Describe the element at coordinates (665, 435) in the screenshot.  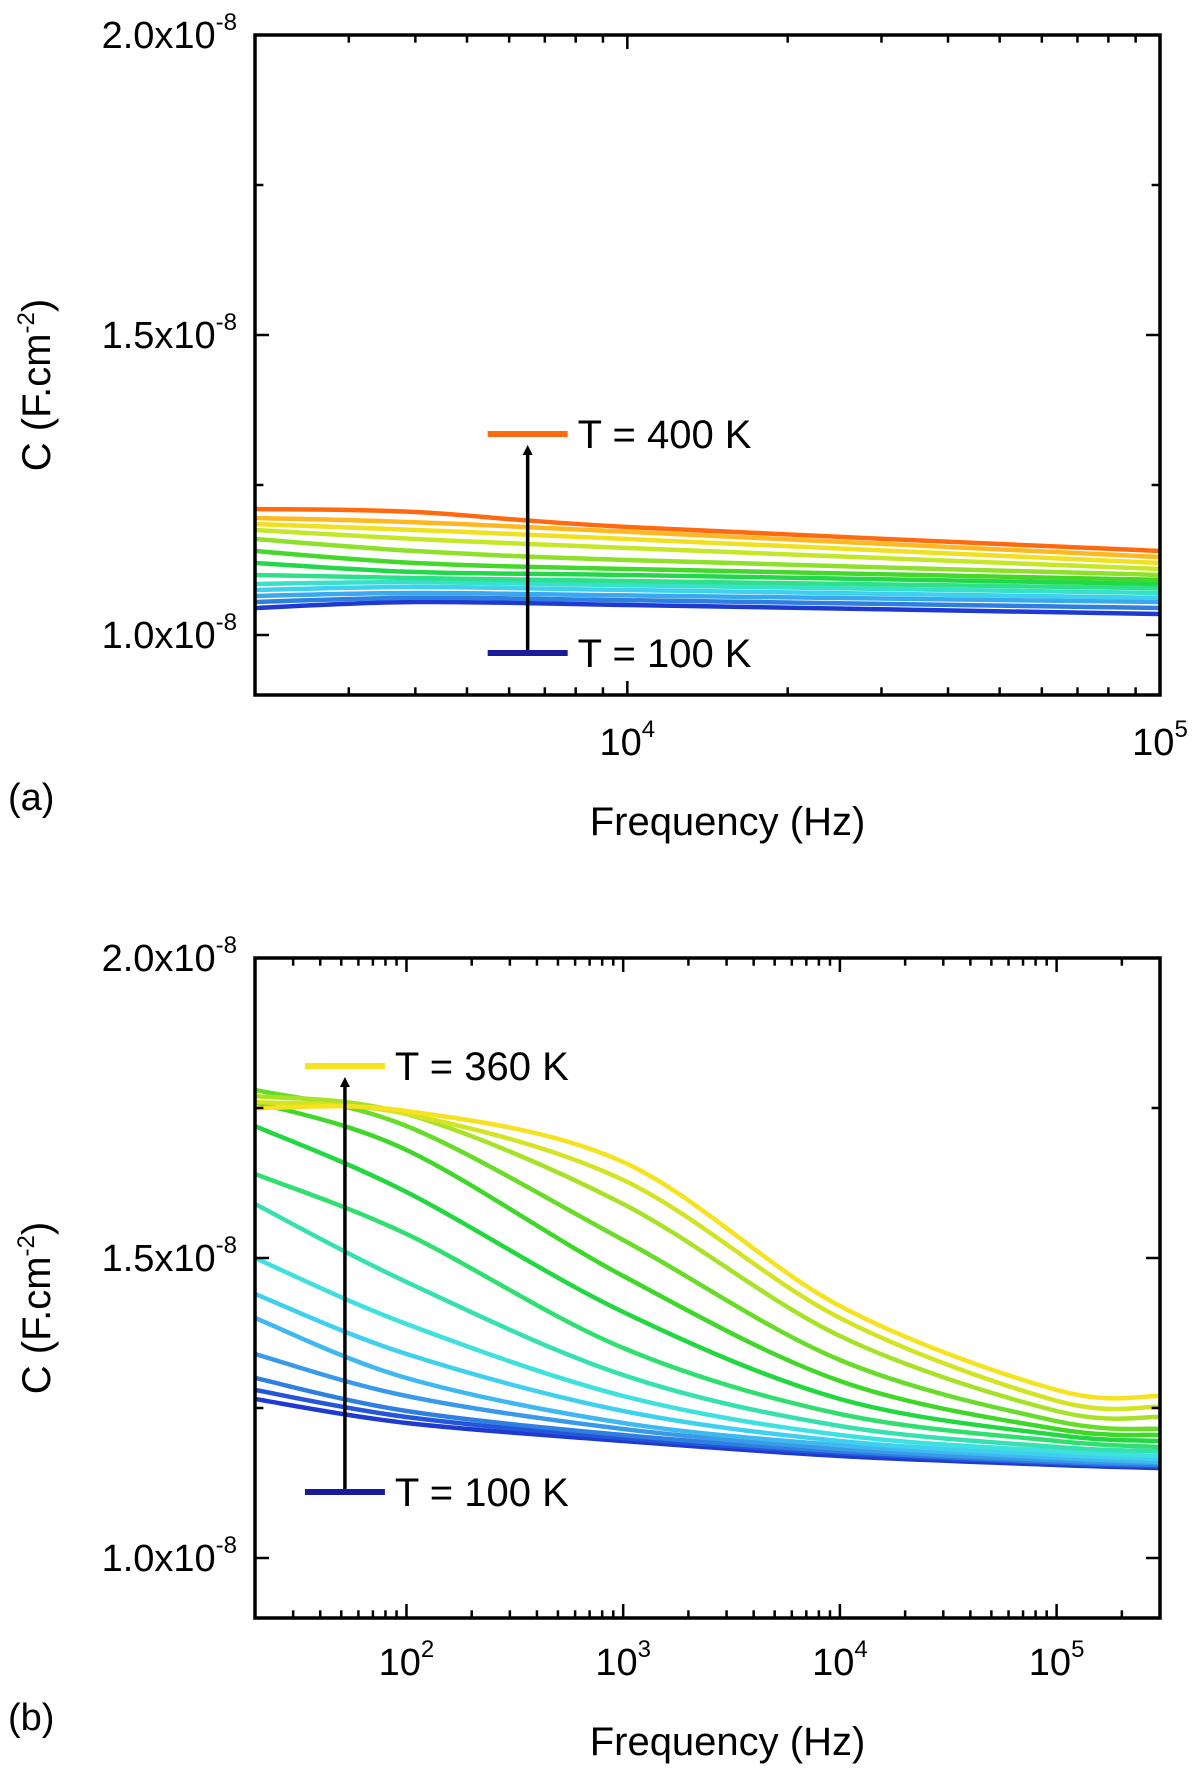
I see `annotation-high: T = 400 K` at that location.